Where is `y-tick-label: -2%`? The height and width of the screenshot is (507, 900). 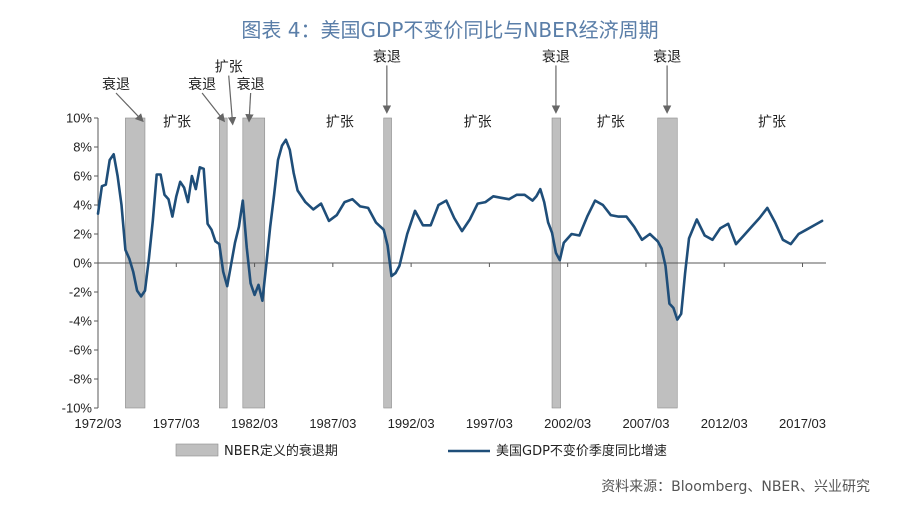
y-tick-label: -2% is located at coordinates (81, 292).